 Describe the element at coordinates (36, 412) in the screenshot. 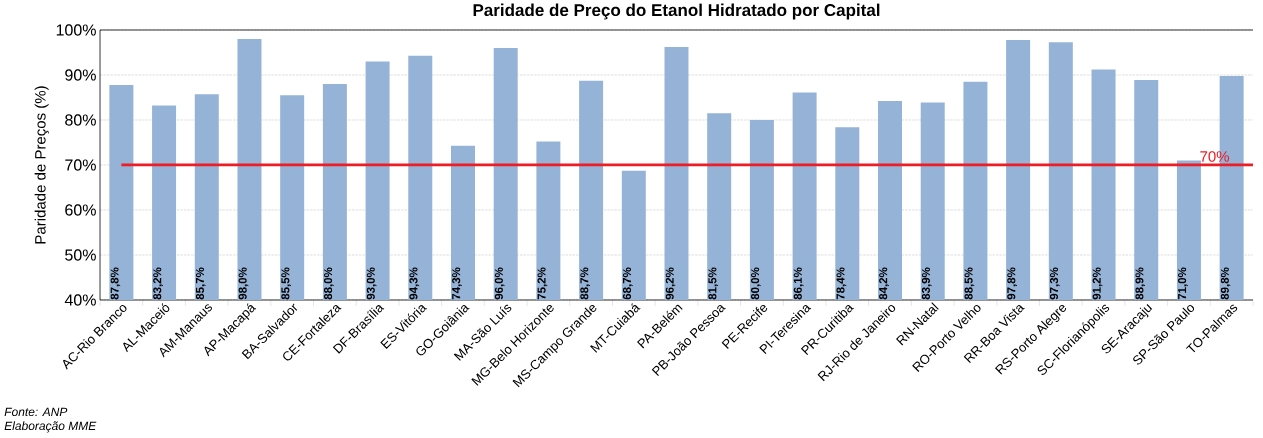

I see `source-note: Fonte: ANP` at that location.